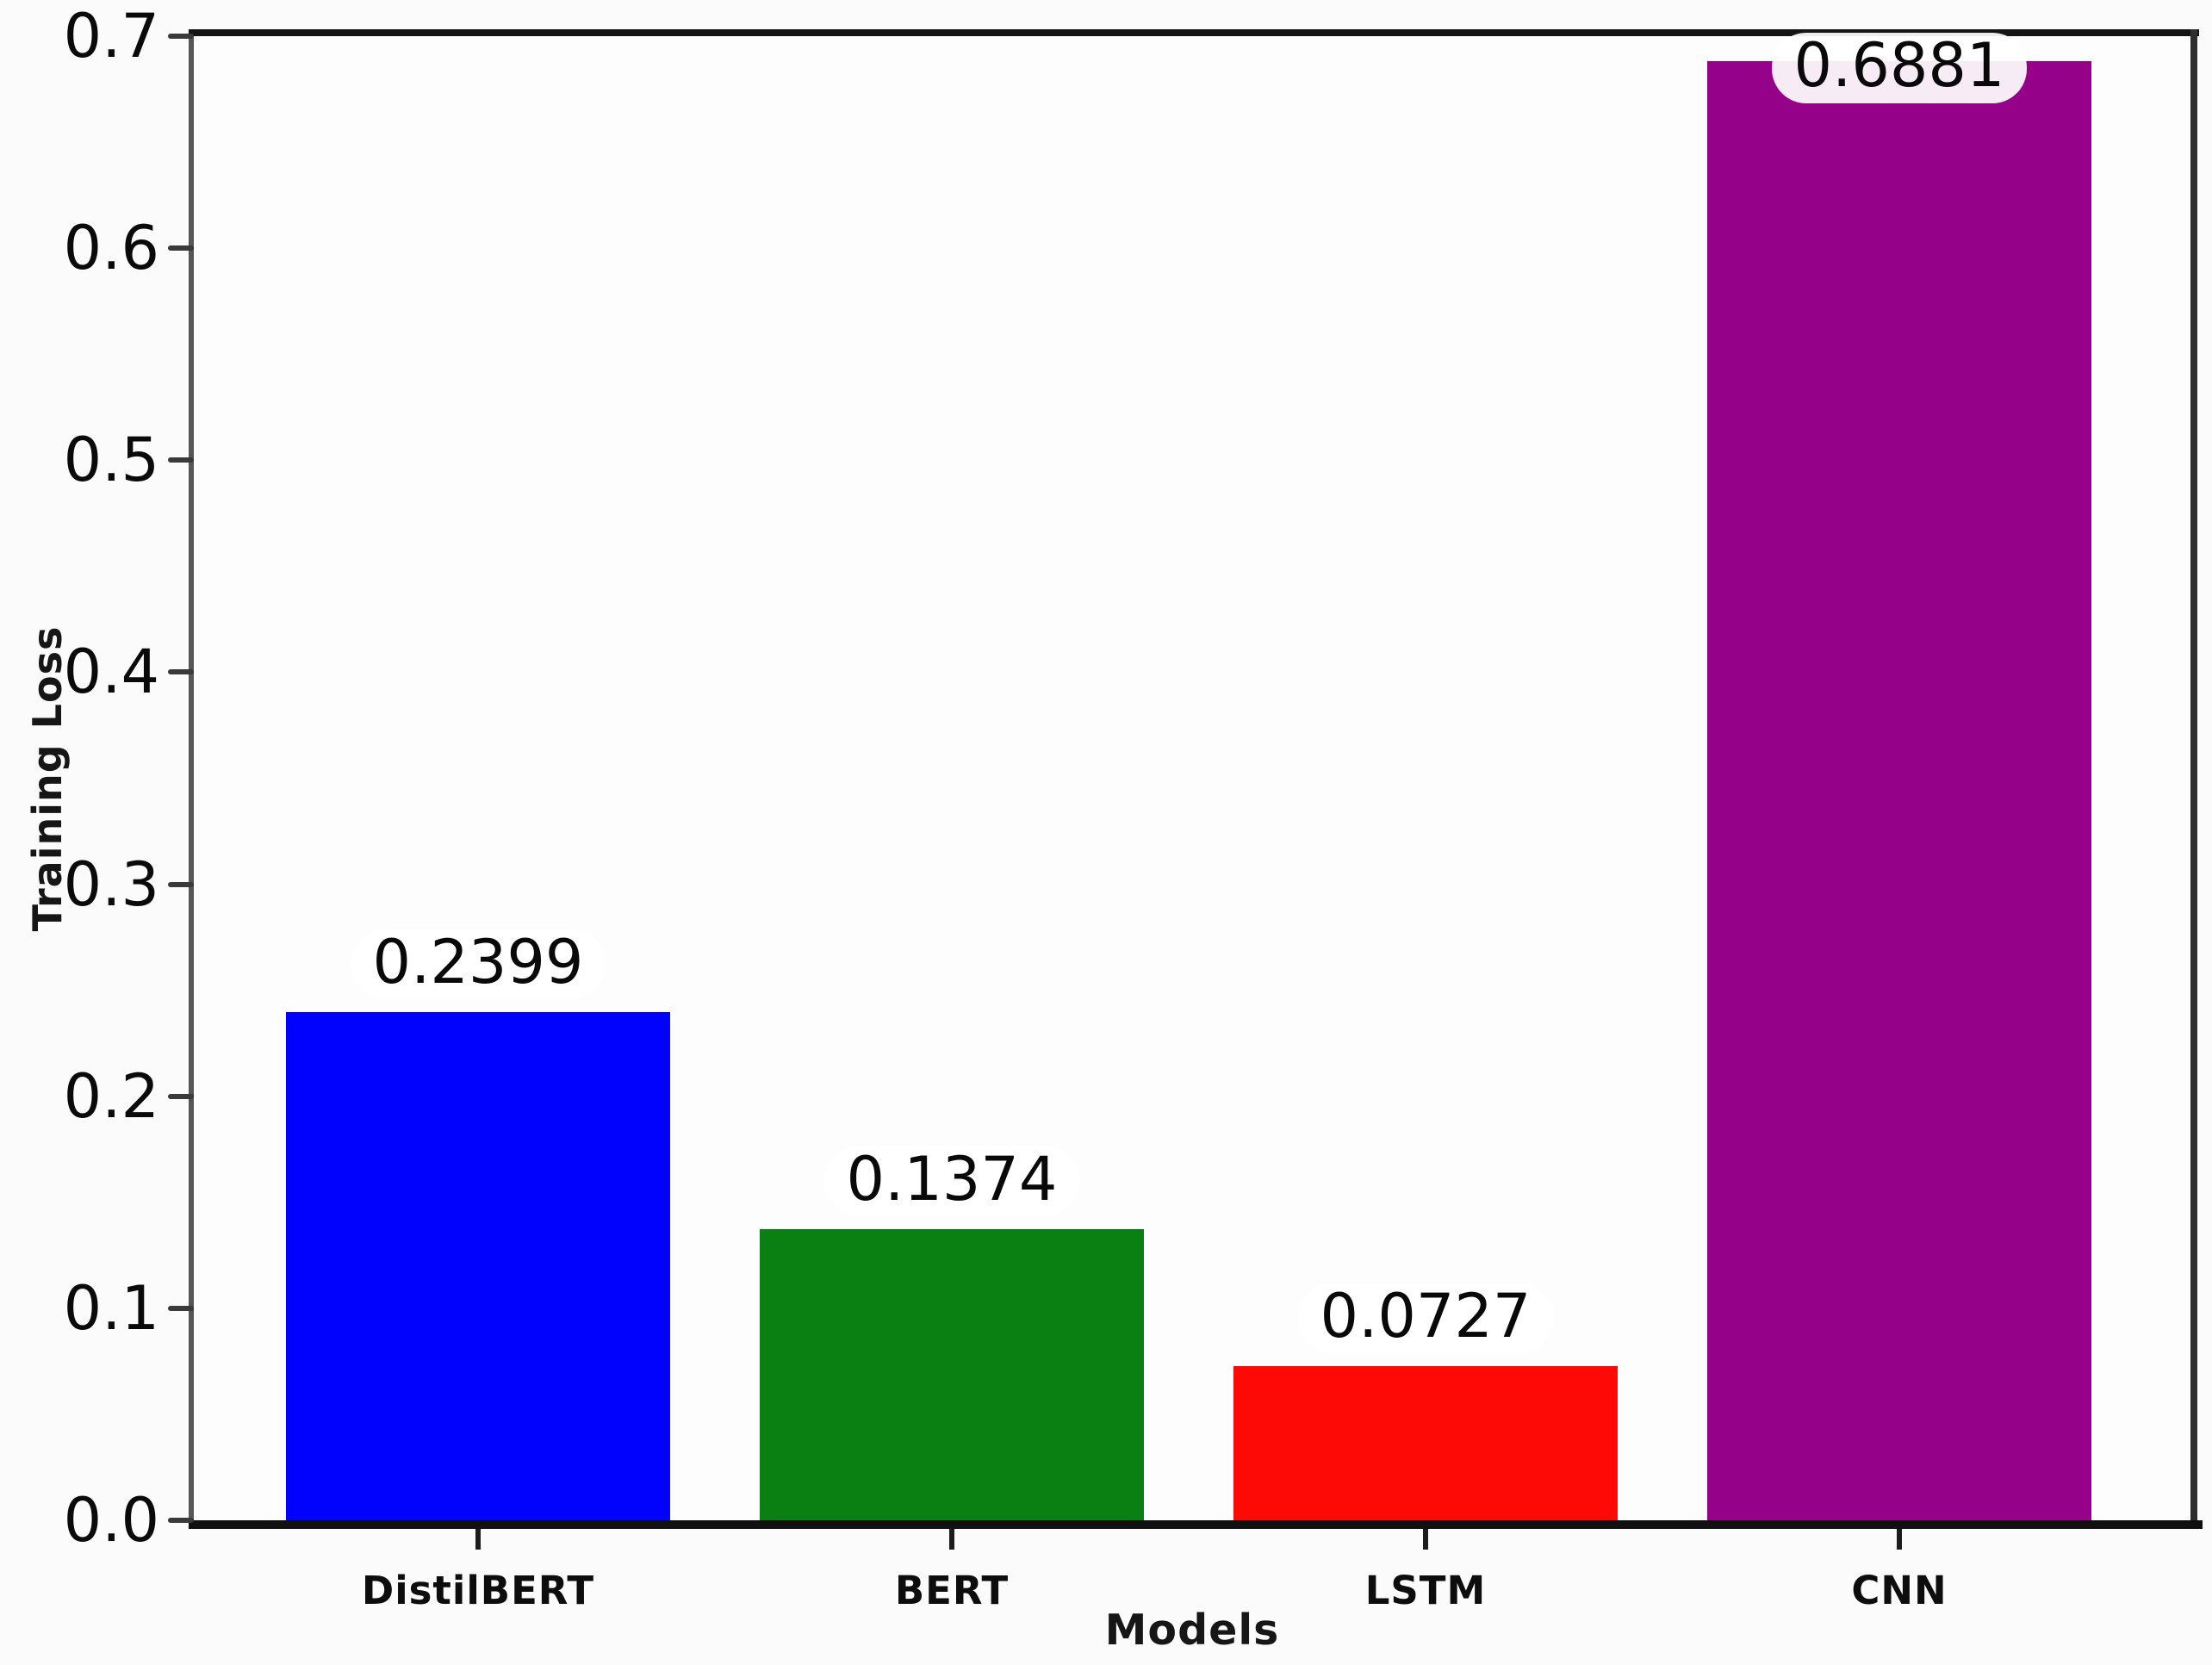 This screenshot has height=1665, width=2212. I want to click on x-category-label-cnn: CNN, so click(1899, 1590).